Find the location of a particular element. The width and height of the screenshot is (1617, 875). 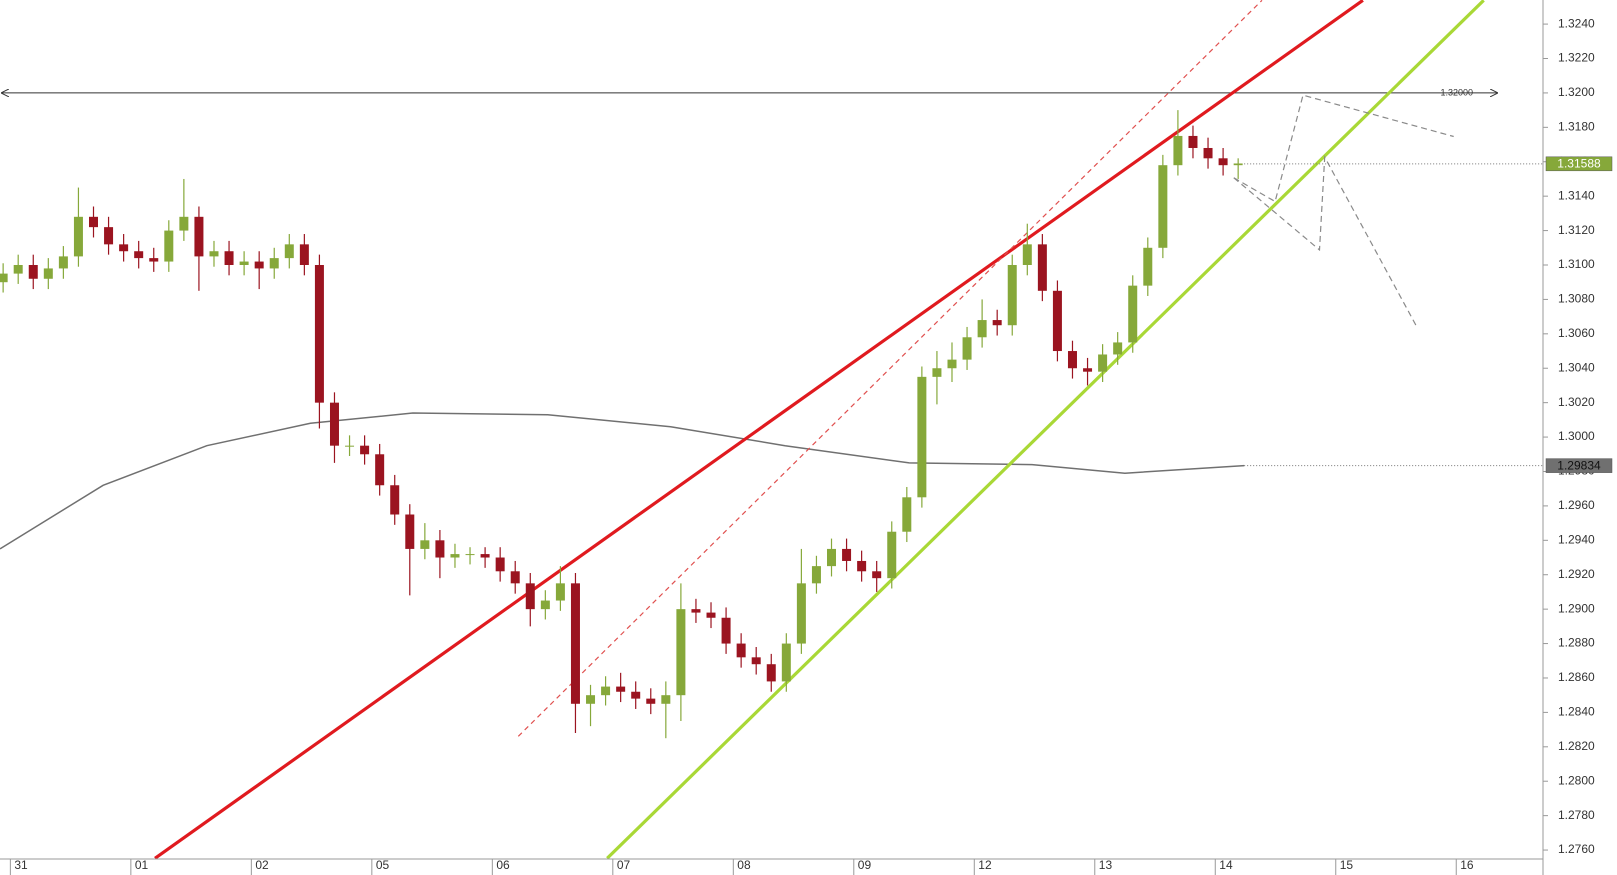

x-tick-label: 14 is located at coordinates (1226, 865).